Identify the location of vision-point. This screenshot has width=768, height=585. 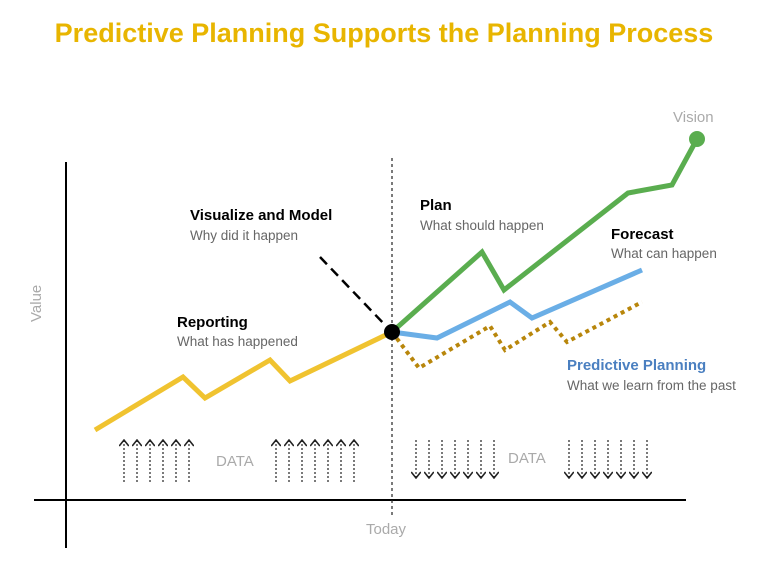
(697, 139).